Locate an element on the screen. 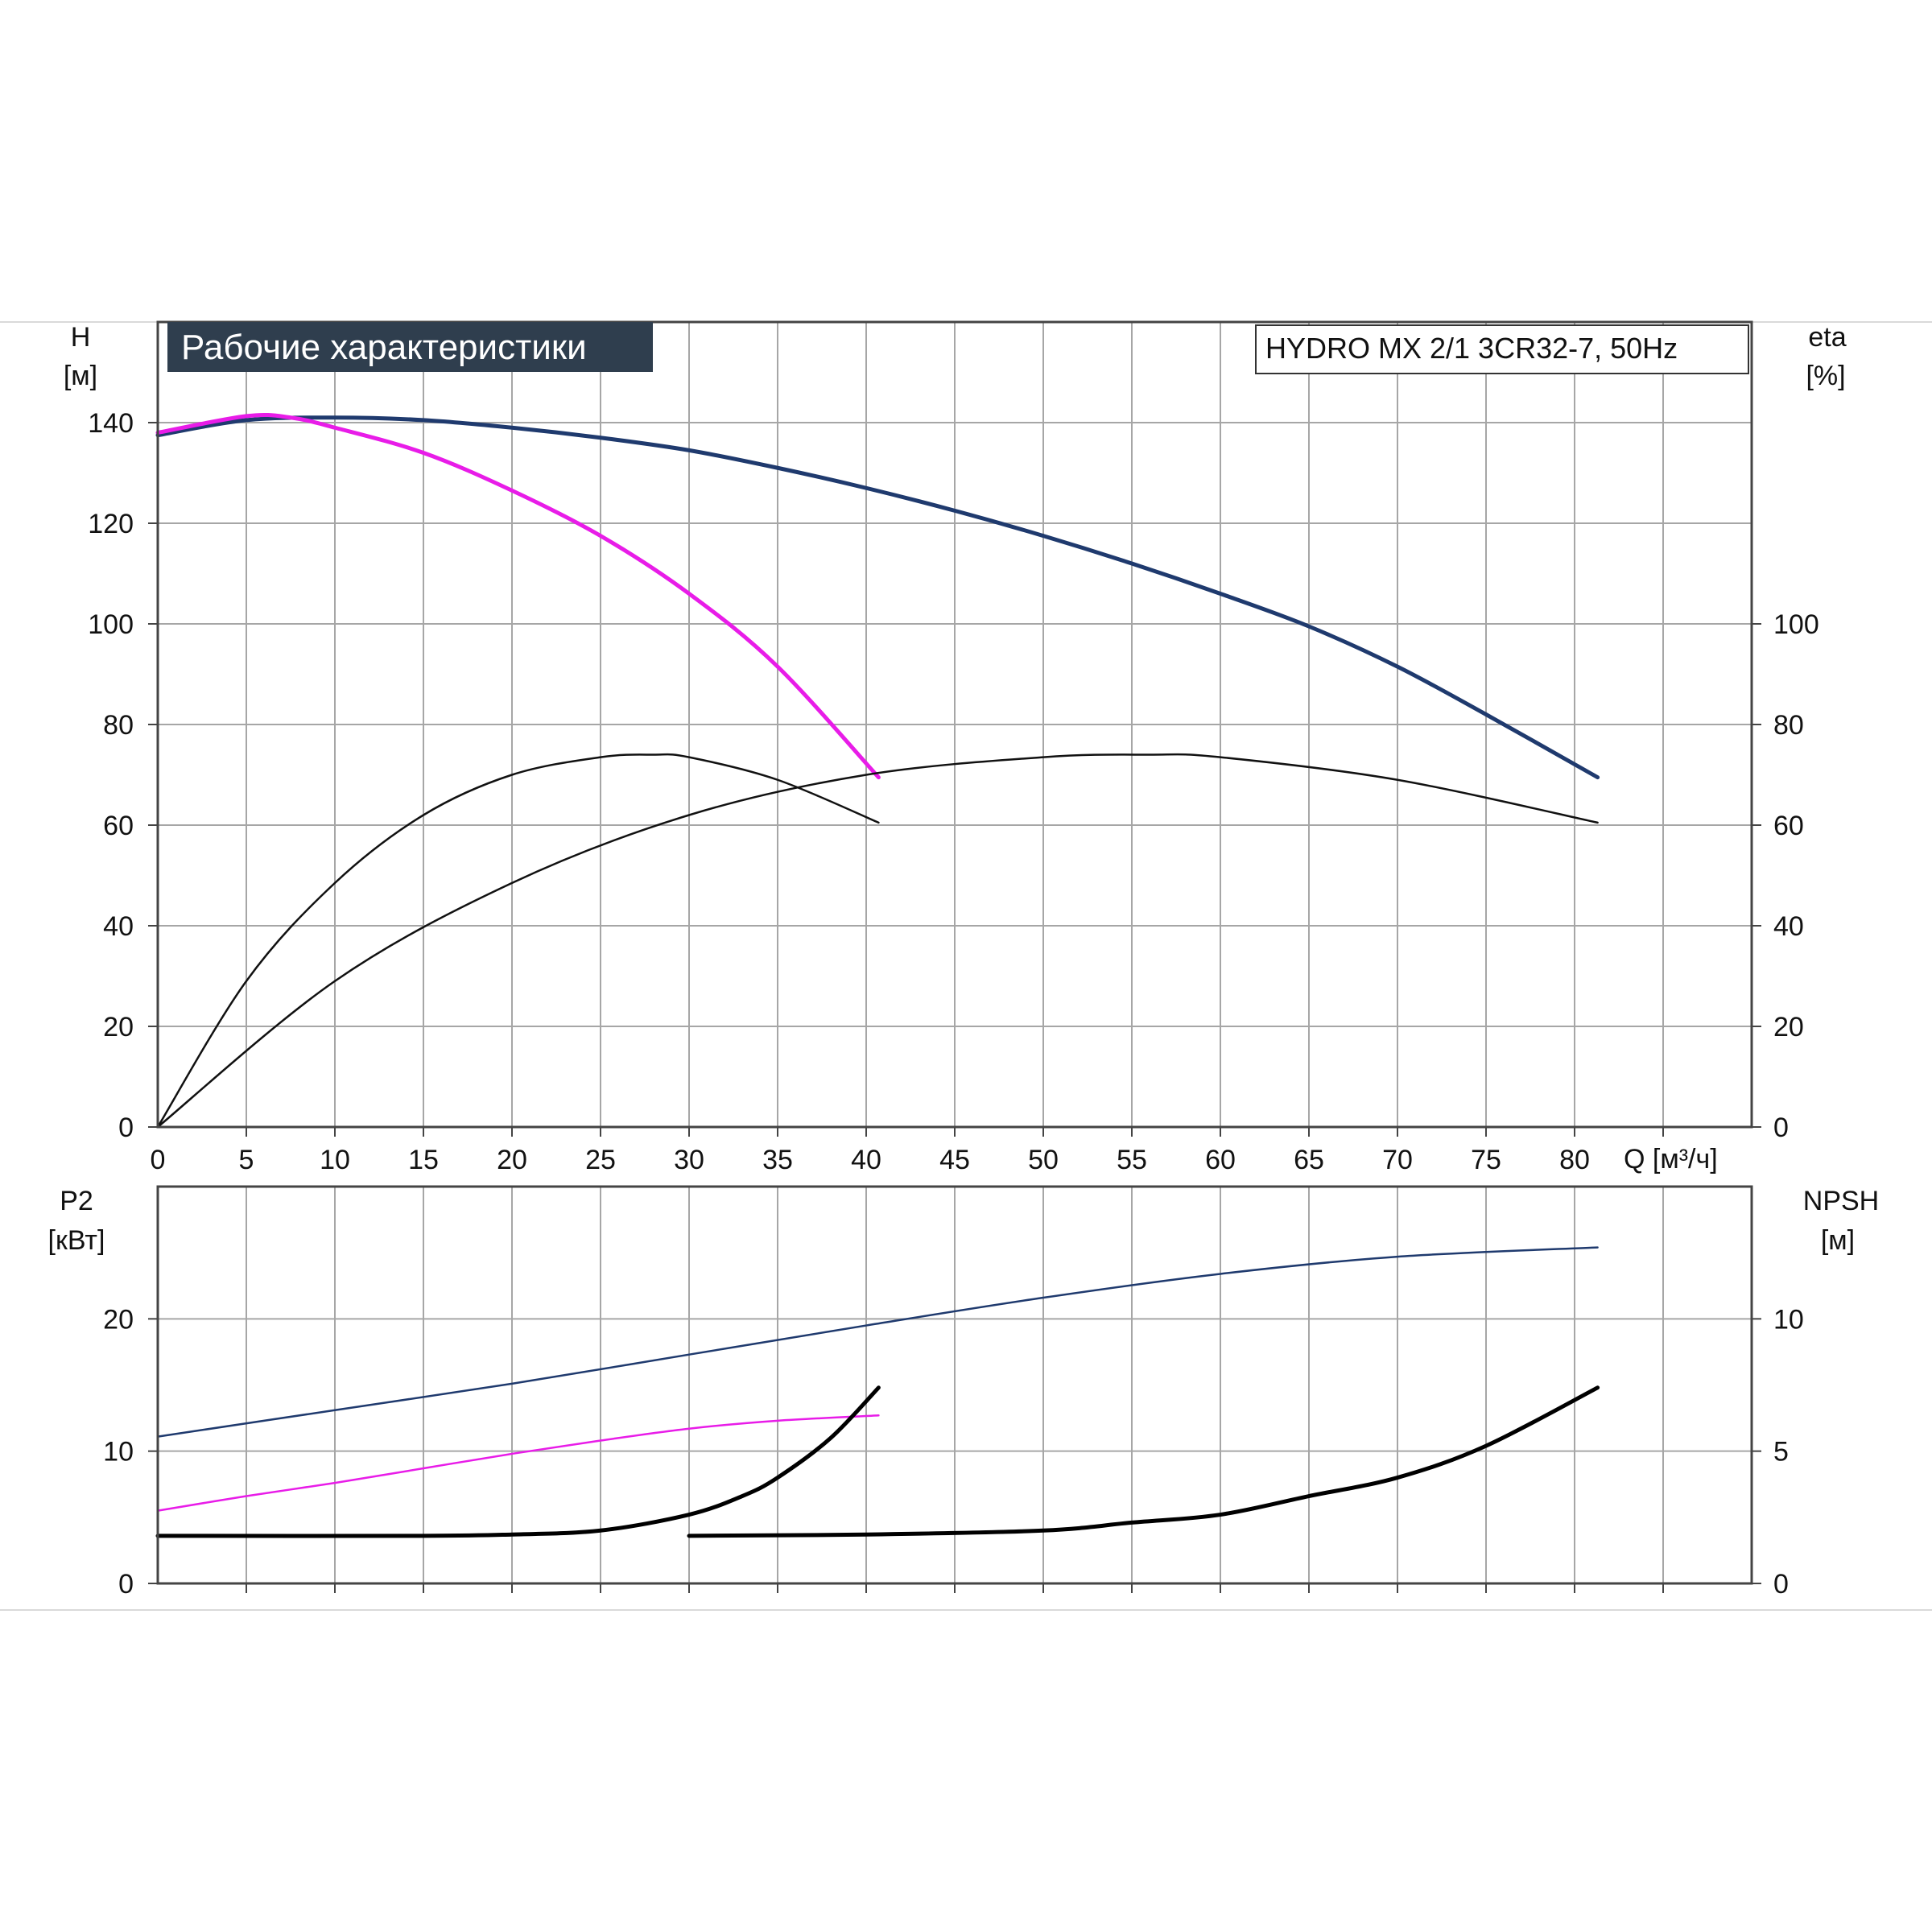  x-tick-label: 70 is located at coordinates (1397, 1160).